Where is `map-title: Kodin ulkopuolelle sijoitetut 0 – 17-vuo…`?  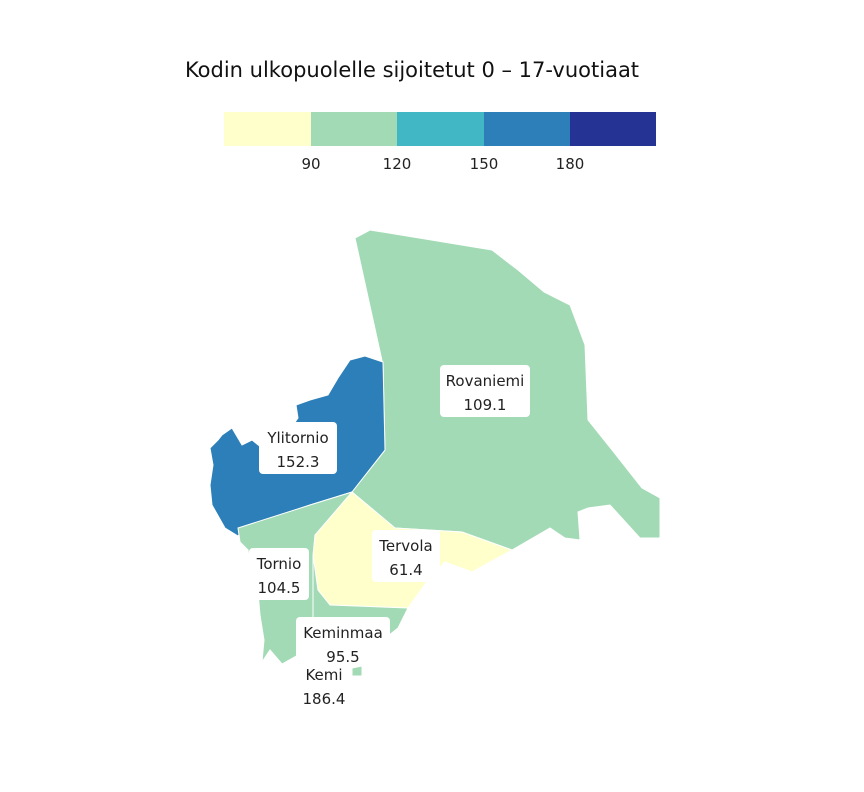
map-title: Kodin ulkopuolelle sijoitetut 0 – 17-vuo… is located at coordinates (412, 70).